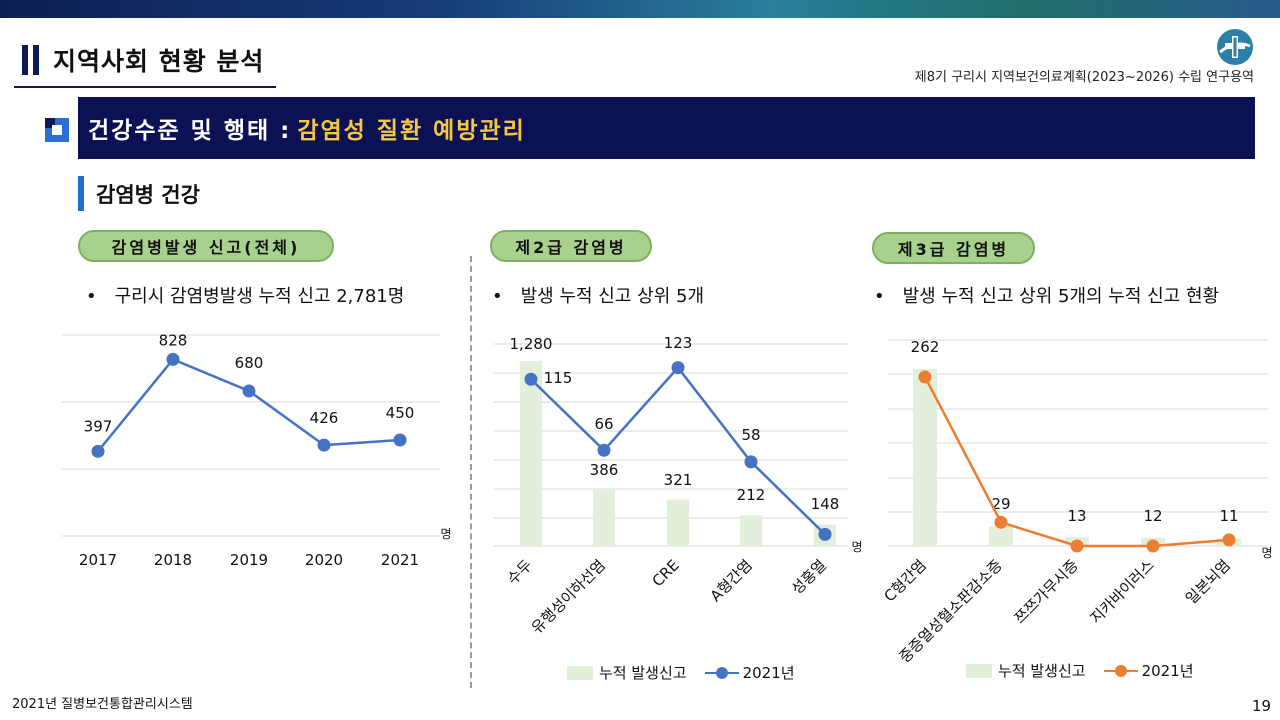 The height and width of the screenshot is (720, 1280). What do you see at coordinates (148, 194) in the screenshot?
I see `sub-heading-text: 감염병 건강` at bounding box center [148, 194].